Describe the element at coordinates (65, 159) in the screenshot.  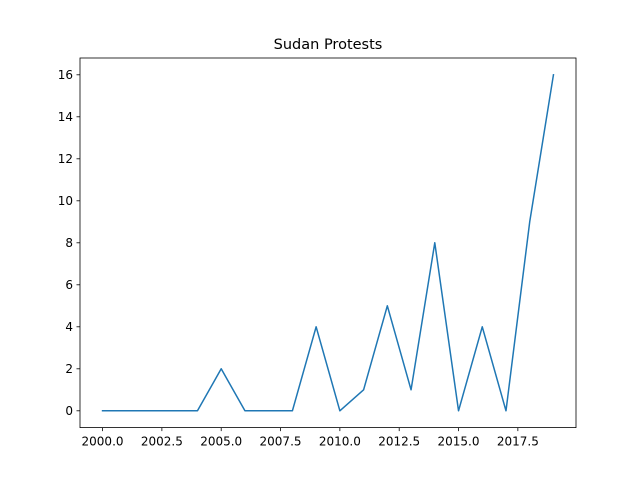
I see `y-tick-label: 12` at that location.